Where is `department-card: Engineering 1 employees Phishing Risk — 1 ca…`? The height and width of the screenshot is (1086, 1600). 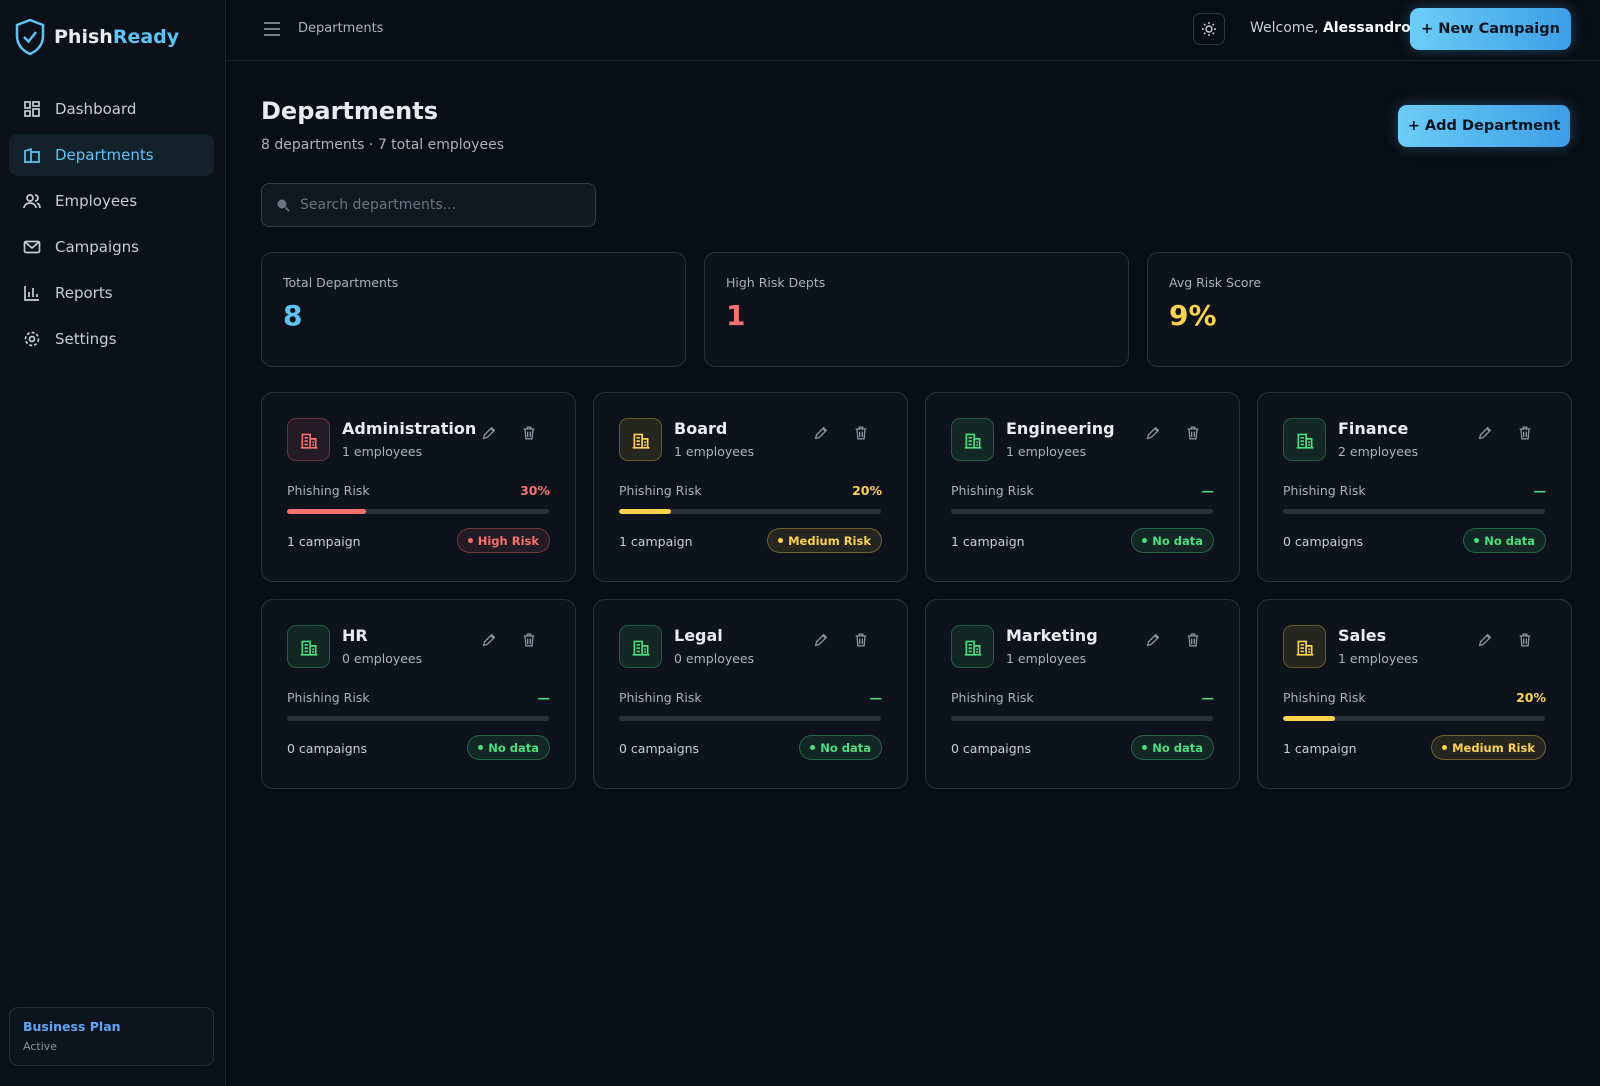
department-card: Engineering 1 employees Phishing Risk — 1 ca… is located at coordinates (1082, 487).